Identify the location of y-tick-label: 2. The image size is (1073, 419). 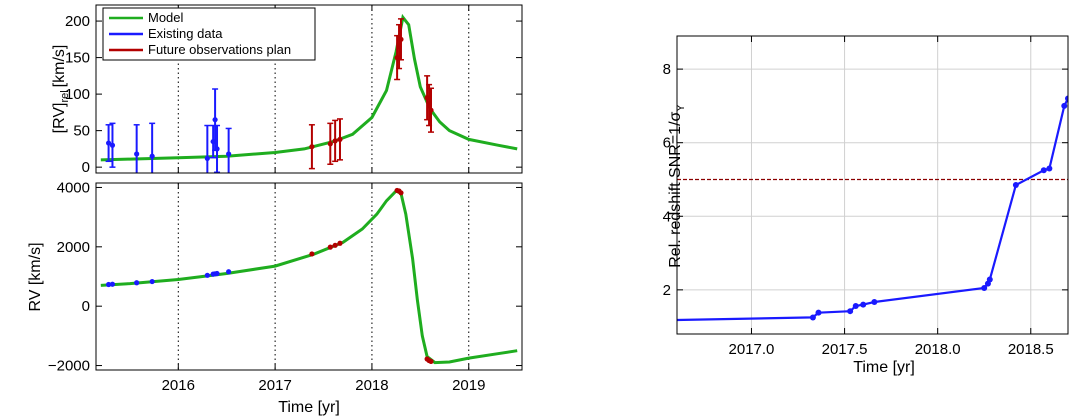
(667, 290).